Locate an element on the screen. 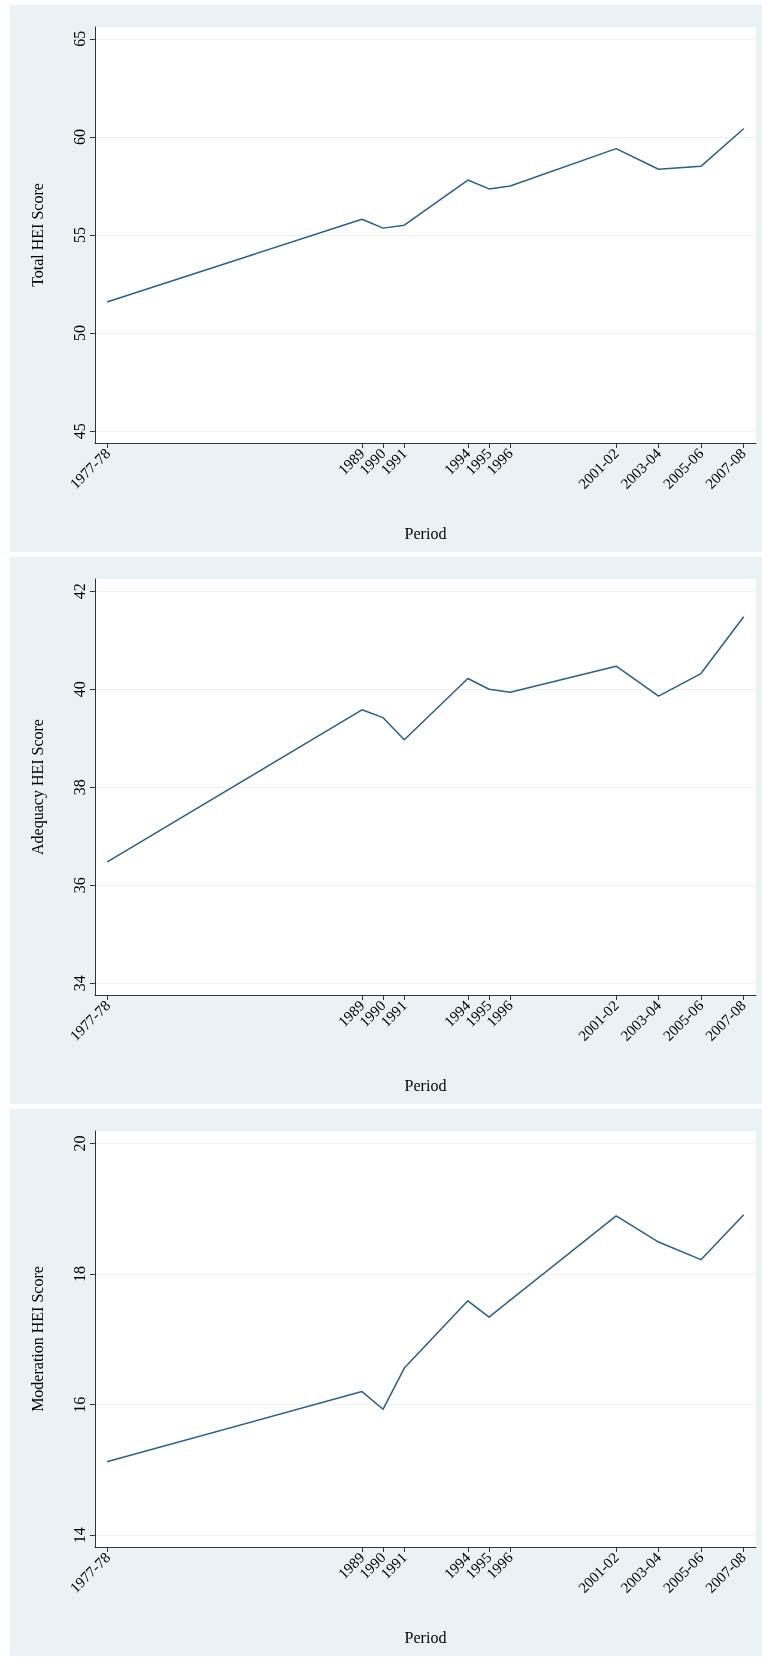 The width and height of the screenshot is (762, 1673). y-tick-label: 34 is located at coordinates (79, 983).